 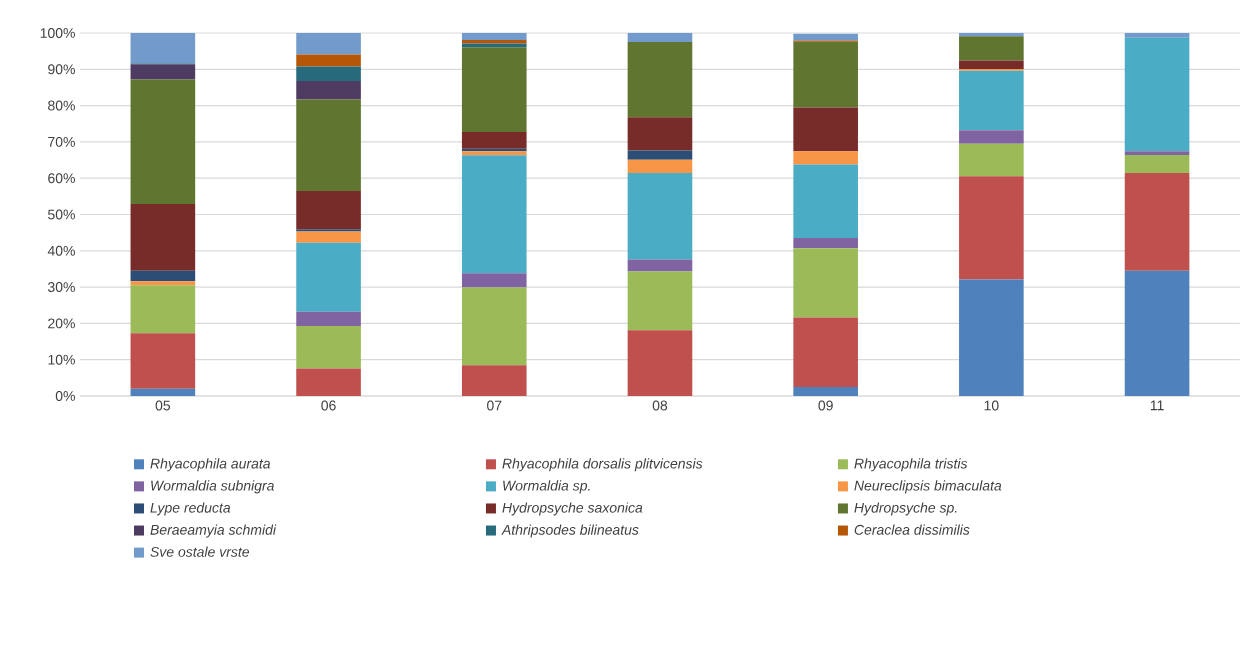 I want to click on y-tick-label: 30%, so click(x=61, y=287).